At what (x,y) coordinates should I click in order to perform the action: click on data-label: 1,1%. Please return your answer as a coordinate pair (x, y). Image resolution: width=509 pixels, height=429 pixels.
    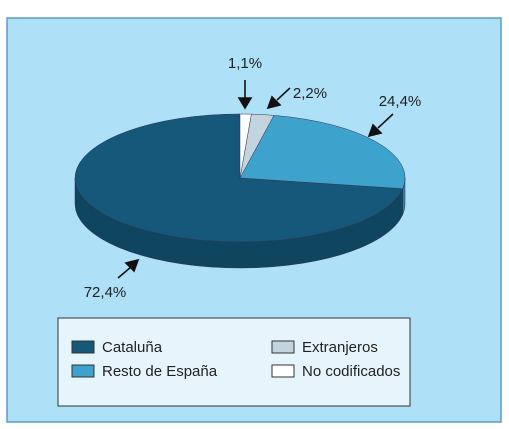
    Looking at the image, I should click on (245, 63).